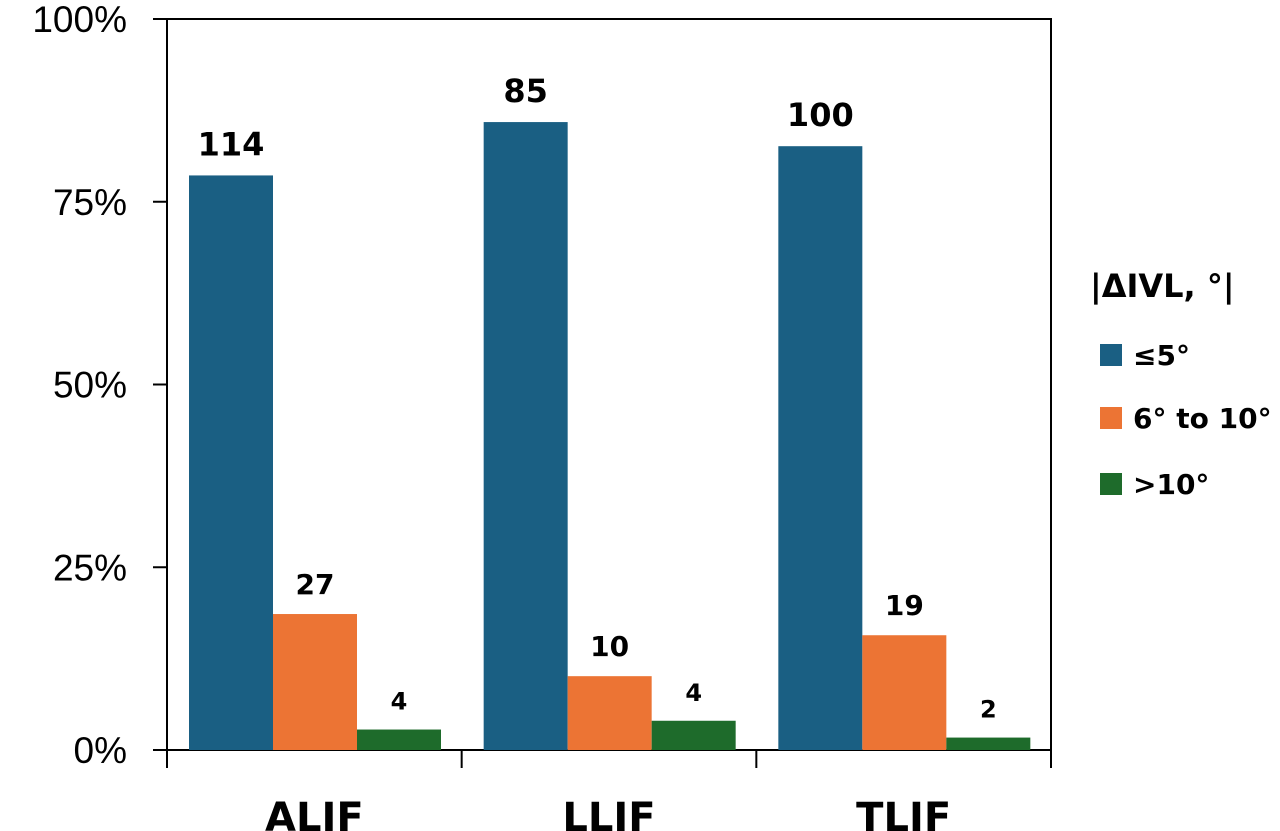  Describe the element at coordinates (1171, 484) in the screenshot. I see `legend-label-3: >10°` at that location.